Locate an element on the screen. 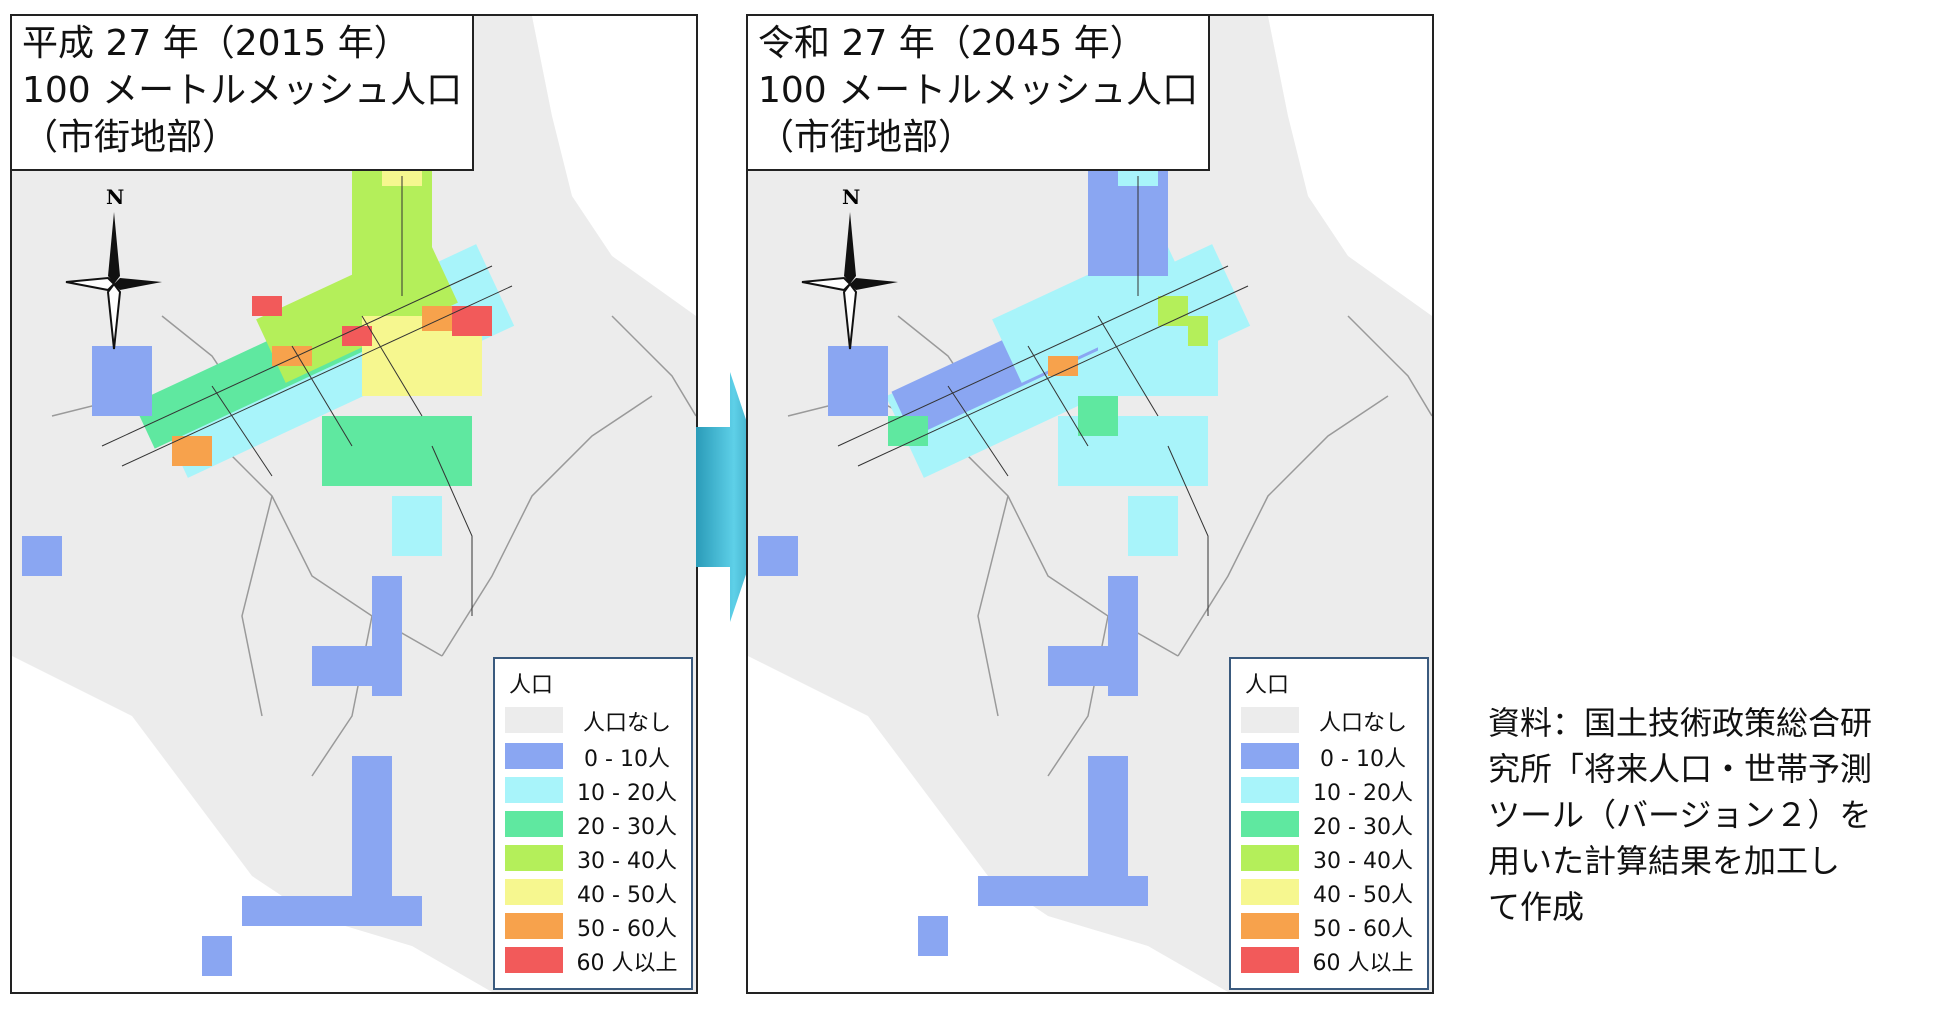  source-note-line: 究所「将来人口・世帯予測 is located at coordinates (1680, 769).